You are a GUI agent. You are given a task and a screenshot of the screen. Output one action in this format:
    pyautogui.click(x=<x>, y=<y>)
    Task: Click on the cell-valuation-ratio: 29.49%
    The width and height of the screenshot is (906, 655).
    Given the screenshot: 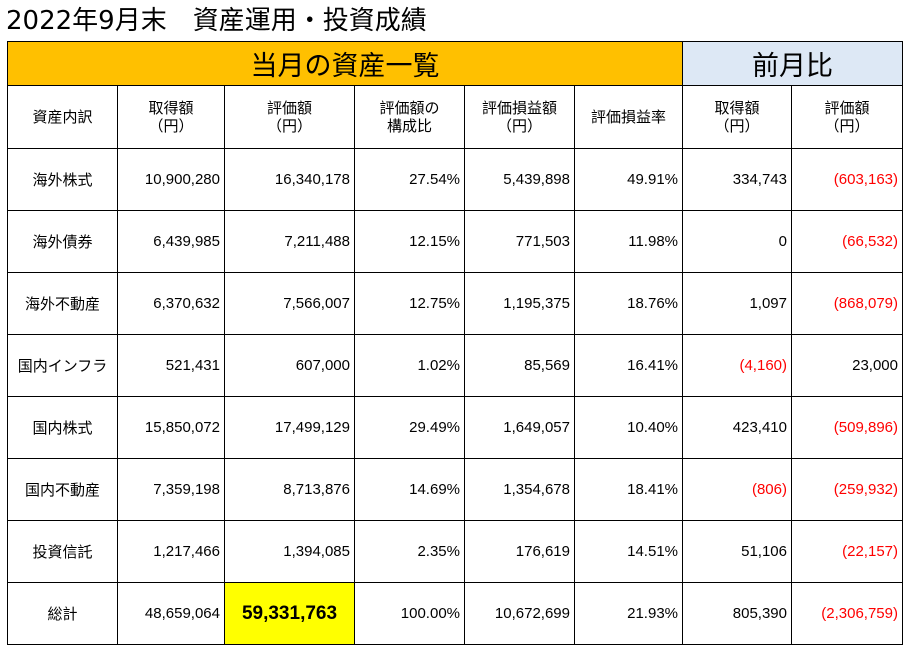 What is the action you would take?
    pyautogui.click(x=409, y=427)
    